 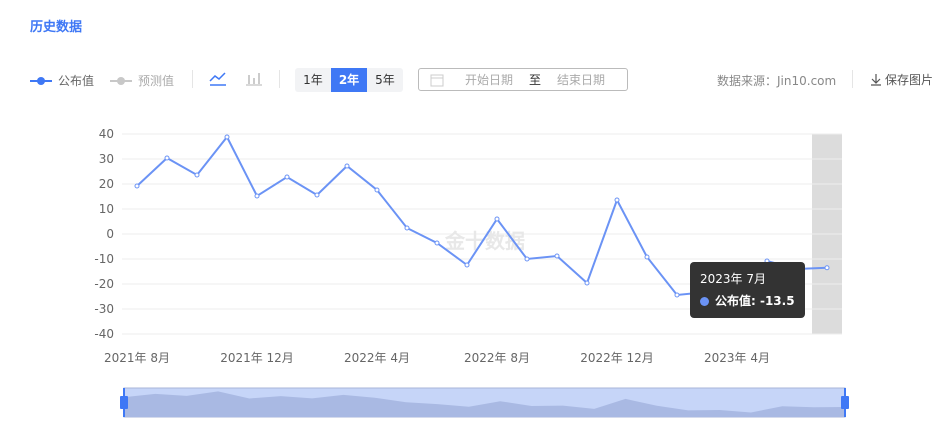 I want to click on series-dot-icon, so click(x=704, y=301).